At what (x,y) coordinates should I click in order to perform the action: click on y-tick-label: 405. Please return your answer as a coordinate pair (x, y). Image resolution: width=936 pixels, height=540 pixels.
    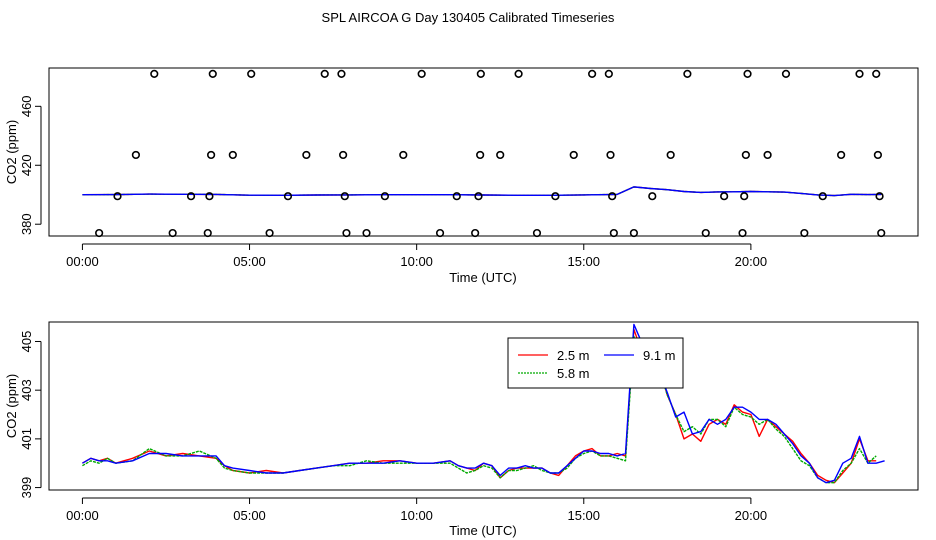
    Looking at the image, I should click on (26, 342).